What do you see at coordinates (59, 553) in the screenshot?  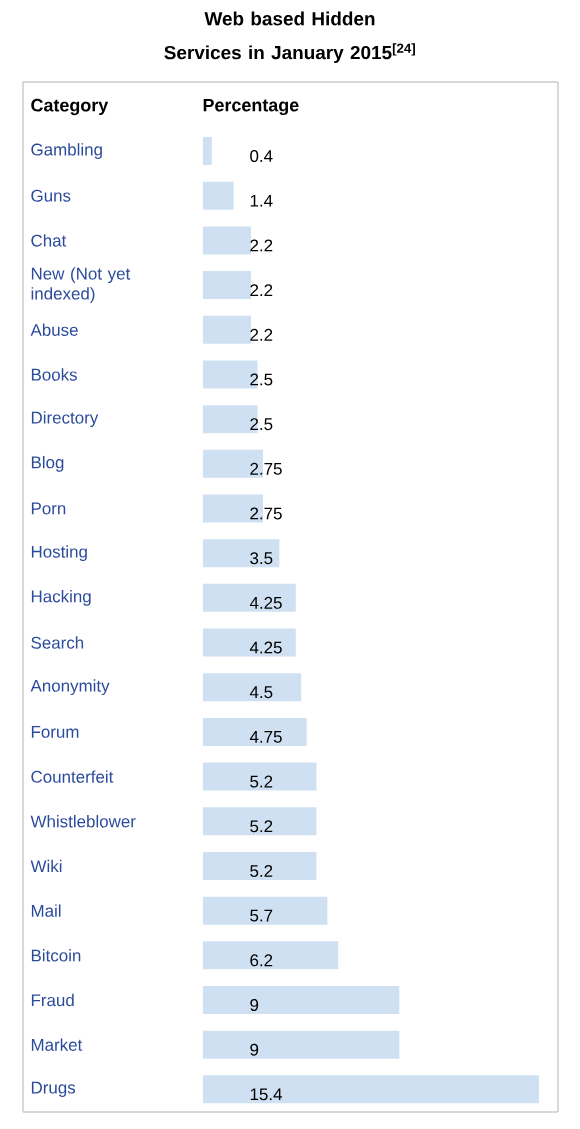 I see `y-tick-label: Hosting` at bounding box center [59, 553].